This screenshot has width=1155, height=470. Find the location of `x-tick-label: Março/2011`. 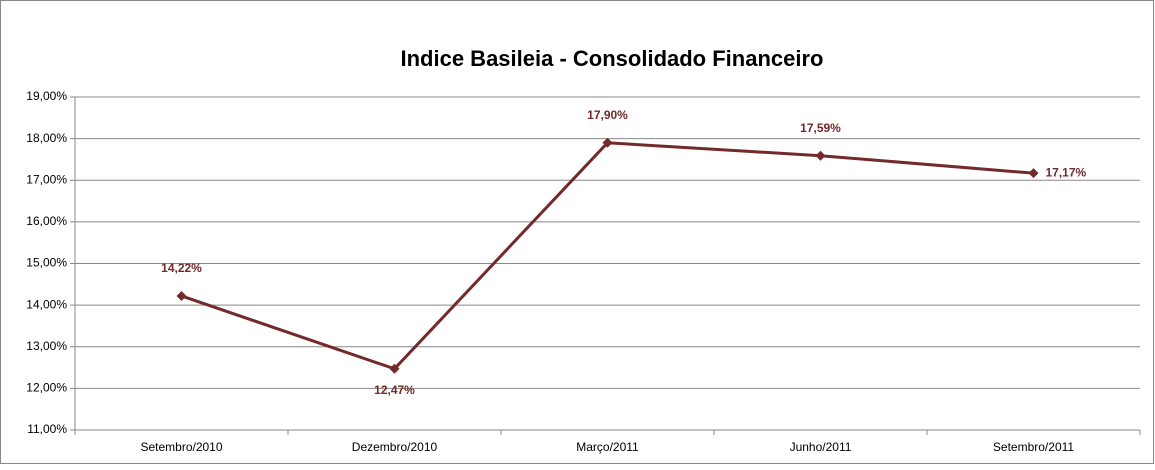

x-tick-label: Março/2011 is located at coordinates (607, 447).